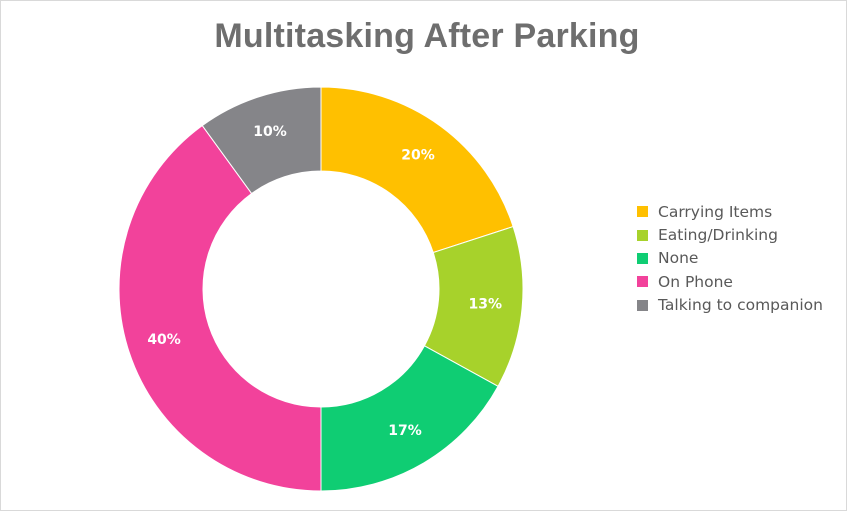 The width and height of the screenshot is (847, 511). What do you see at coordinates (715, 211) in the screenshot?
I see `legend-label: Carrying Items` at bounding box center [715, 211].